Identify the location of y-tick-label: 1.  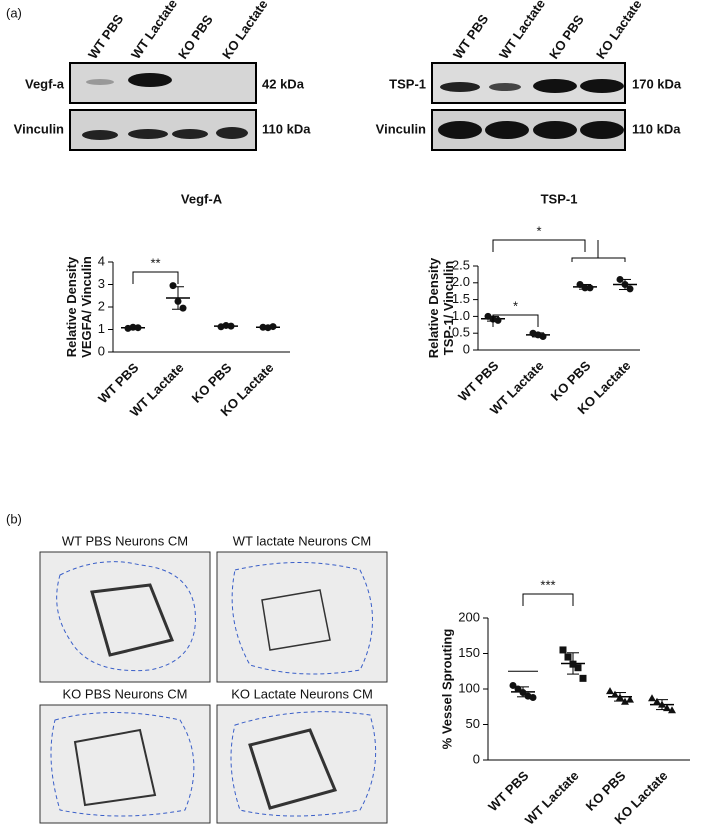
(101, 328).